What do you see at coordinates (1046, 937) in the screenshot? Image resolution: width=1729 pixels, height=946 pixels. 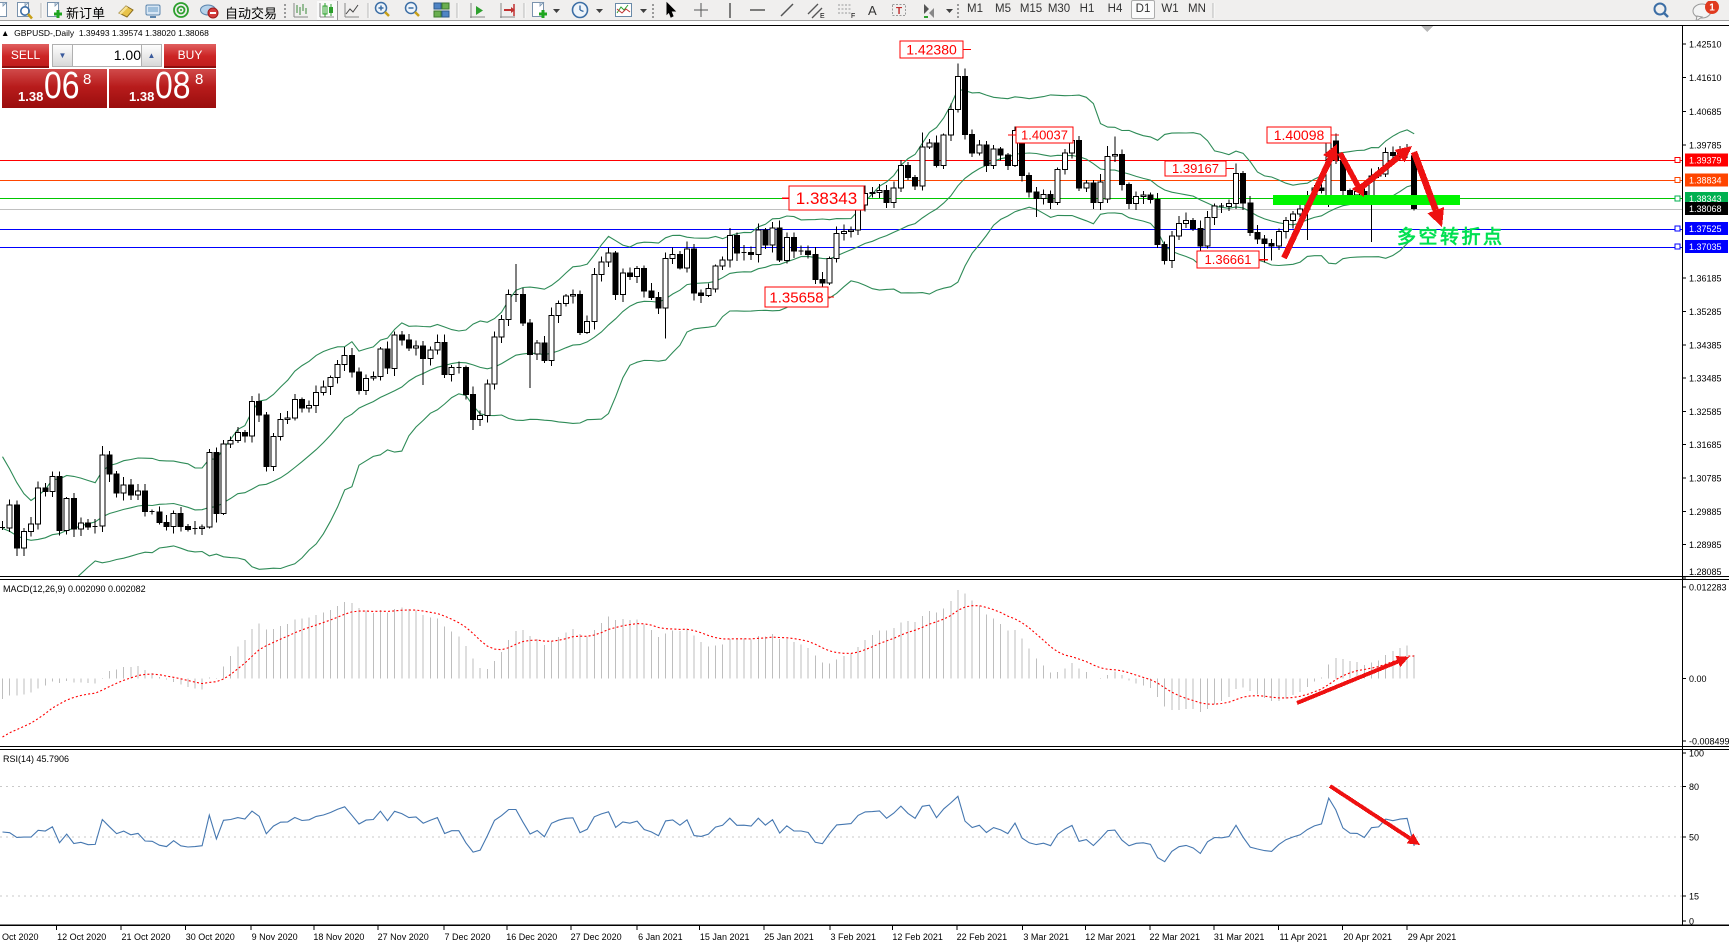 I see `svg-text: 3 Mar 2021` at bounding box center [1046, 937].